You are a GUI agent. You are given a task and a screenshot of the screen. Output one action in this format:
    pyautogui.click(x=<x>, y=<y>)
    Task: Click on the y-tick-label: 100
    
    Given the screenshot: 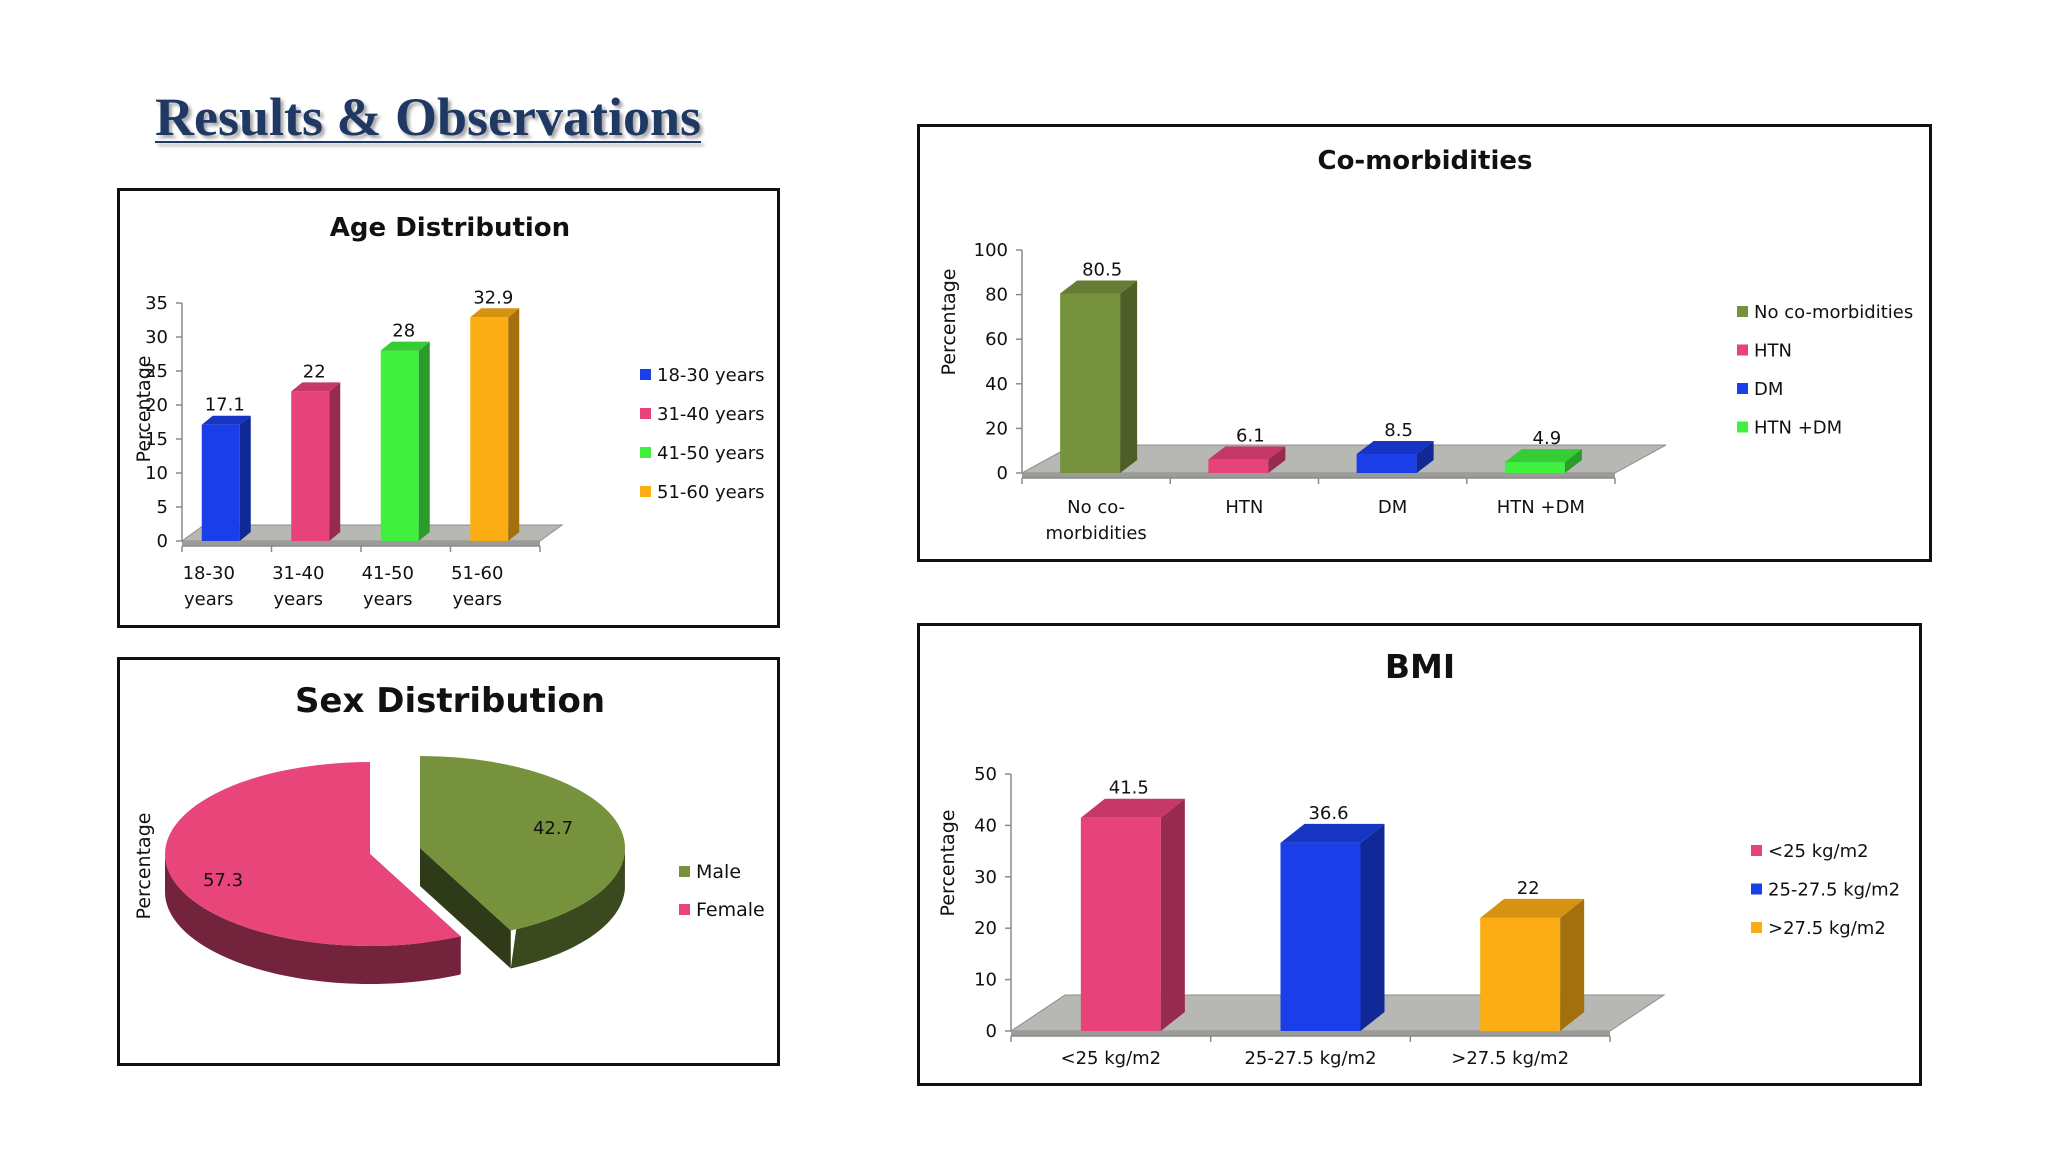 What is the action you would take?
    pyautogui.click(x=991, y=250)
    